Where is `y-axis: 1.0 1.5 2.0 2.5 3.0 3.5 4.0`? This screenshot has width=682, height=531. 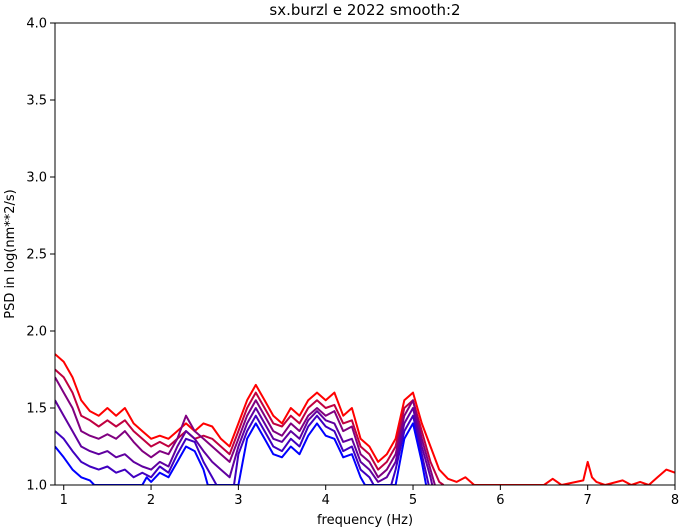
y-axis: 1.0 1.5 2.0 2.5 3.0 3.5 4.0 is located at coordinates (40, 255).